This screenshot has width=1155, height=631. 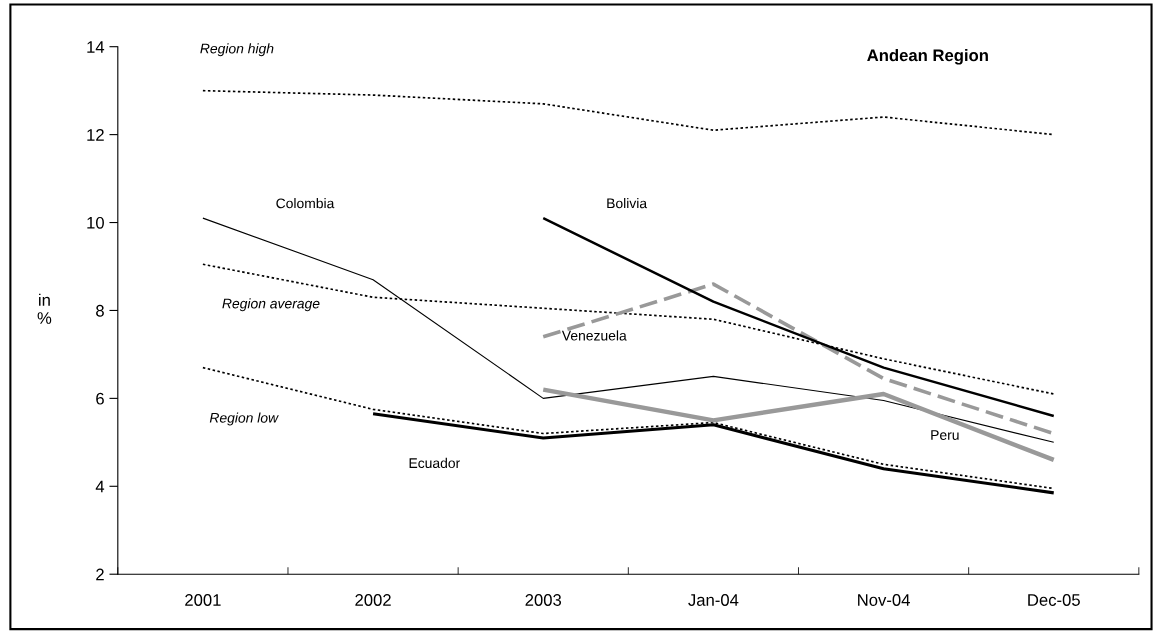 What do you see at coordinates (100, 398) in the screenshot?
I see `y-tick-label: 6` at bounding box center [100, 398].